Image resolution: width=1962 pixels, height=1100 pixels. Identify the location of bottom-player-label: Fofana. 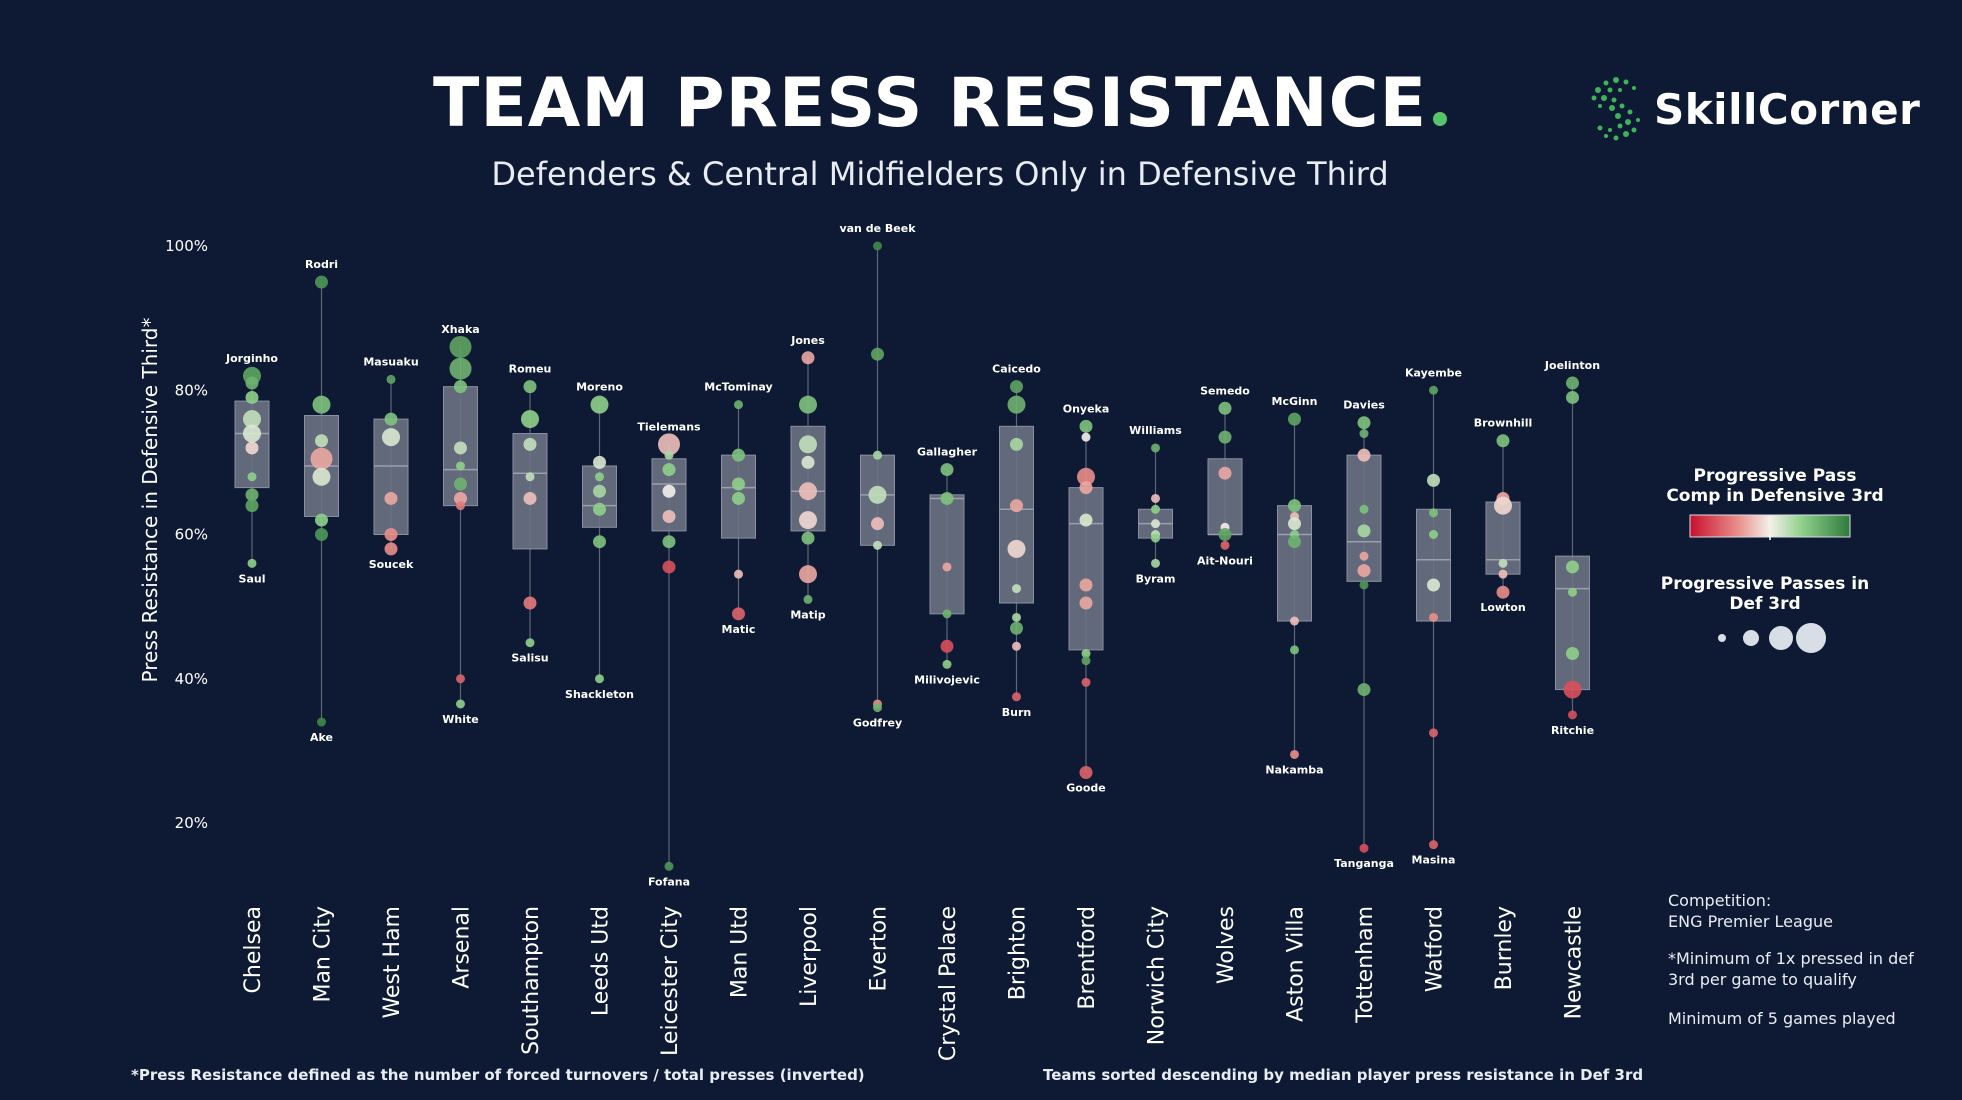
(669, 881).